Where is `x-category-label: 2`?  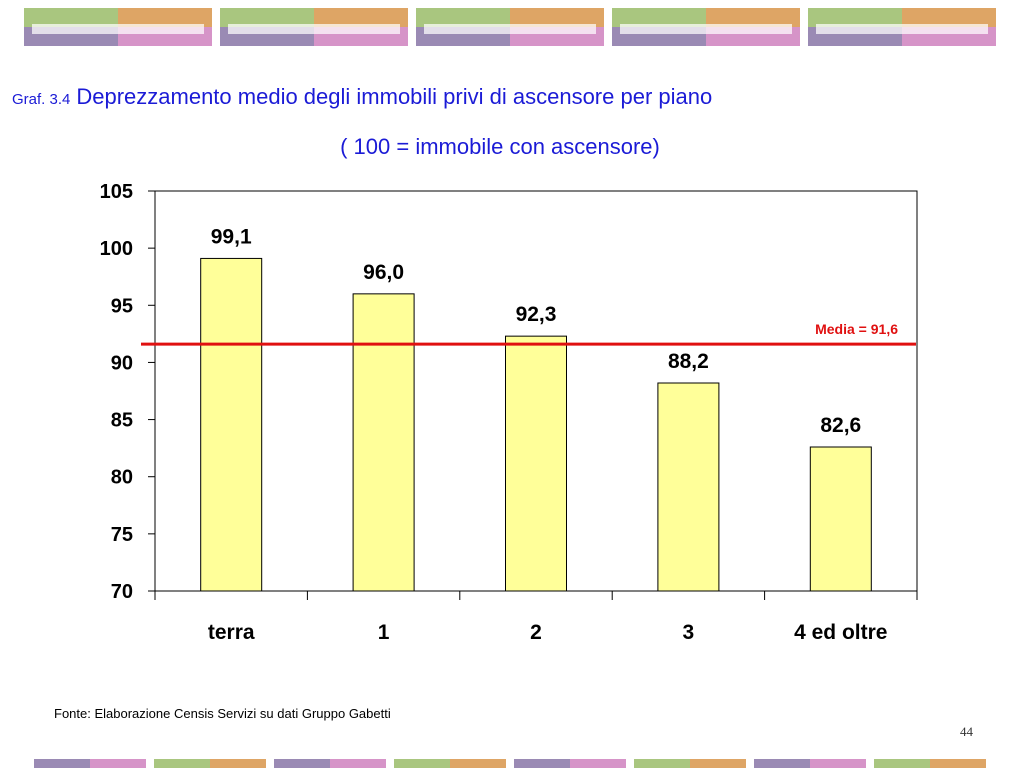
x-category-label: 2 is located at coordinates (536, 632).